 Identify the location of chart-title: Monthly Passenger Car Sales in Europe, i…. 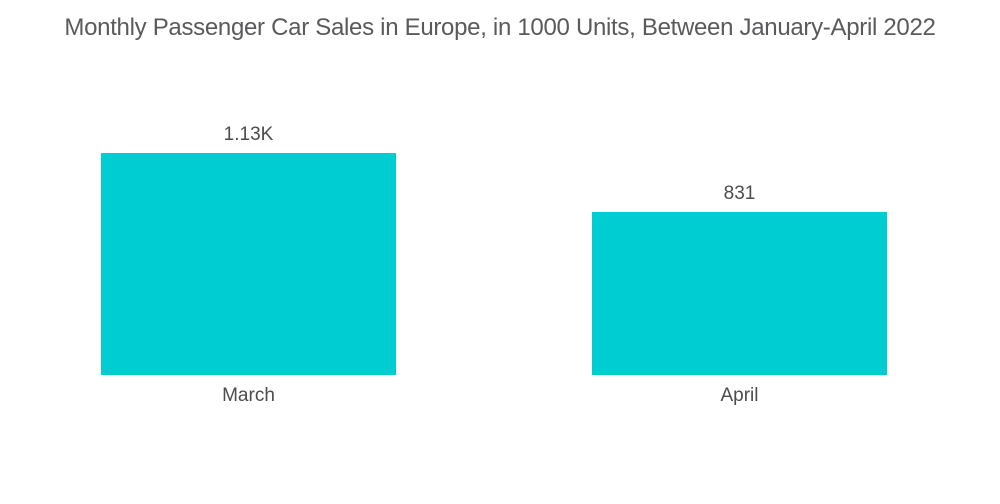
(500, 27).